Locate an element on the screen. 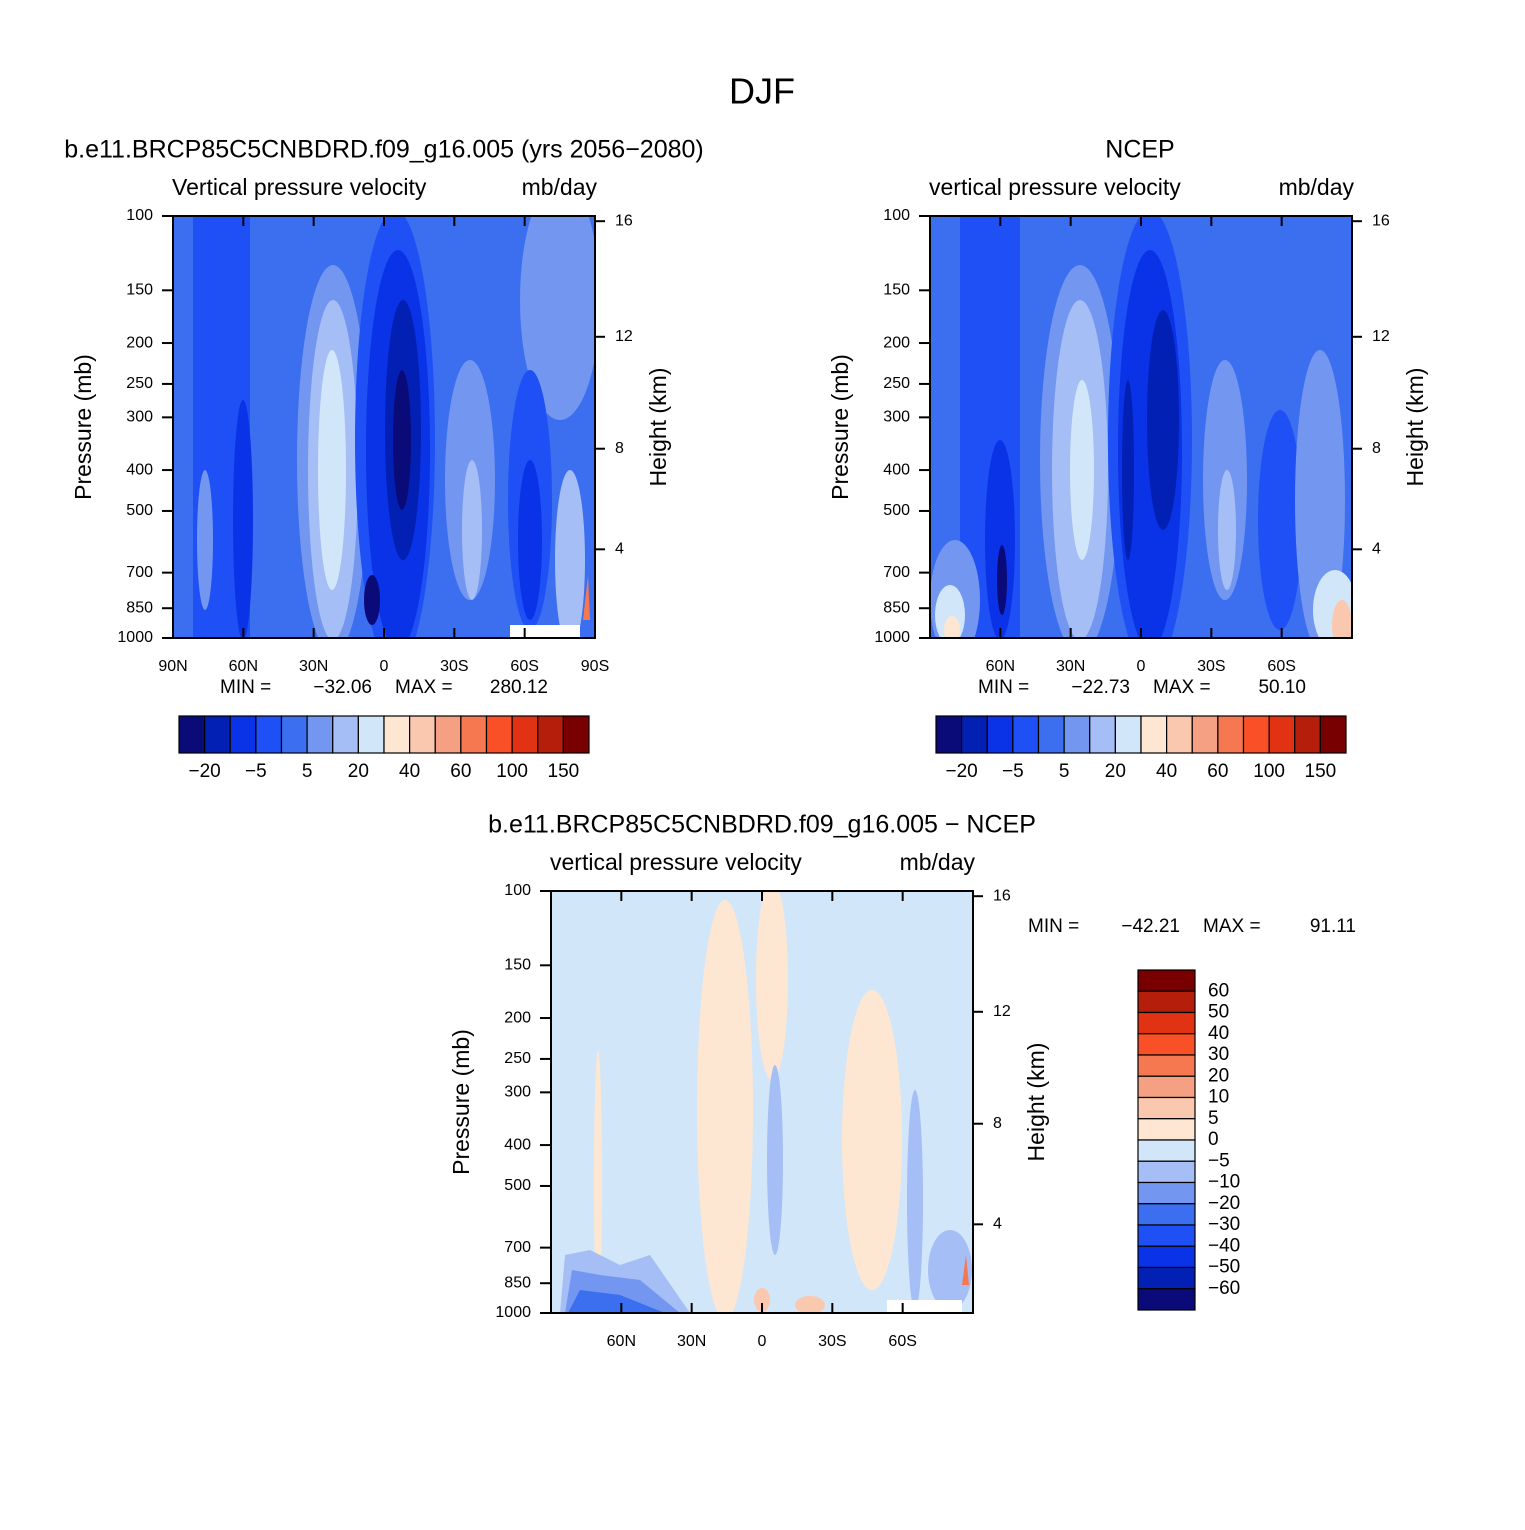 The height and width of the screenshot is (1530, 1525). stat-label: MIN = is located at coordinates (1003, 687).